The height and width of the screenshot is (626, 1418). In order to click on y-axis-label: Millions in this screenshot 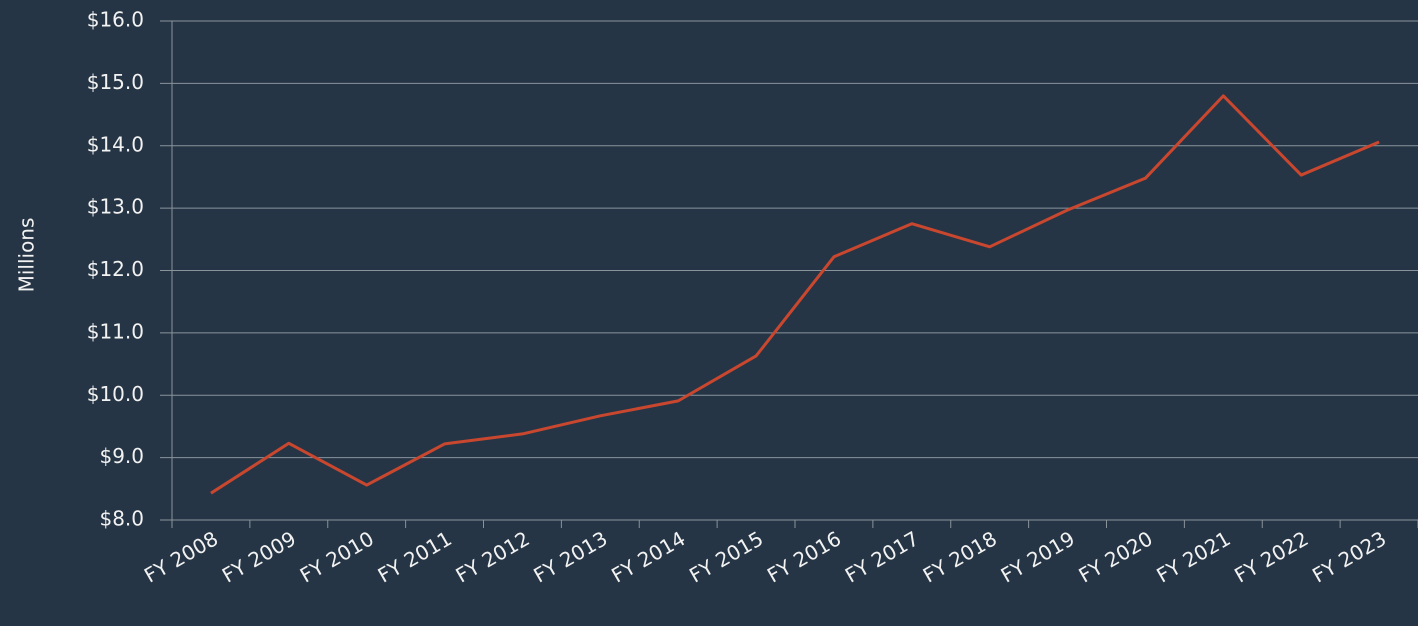, I will do `click(27, 255)`.